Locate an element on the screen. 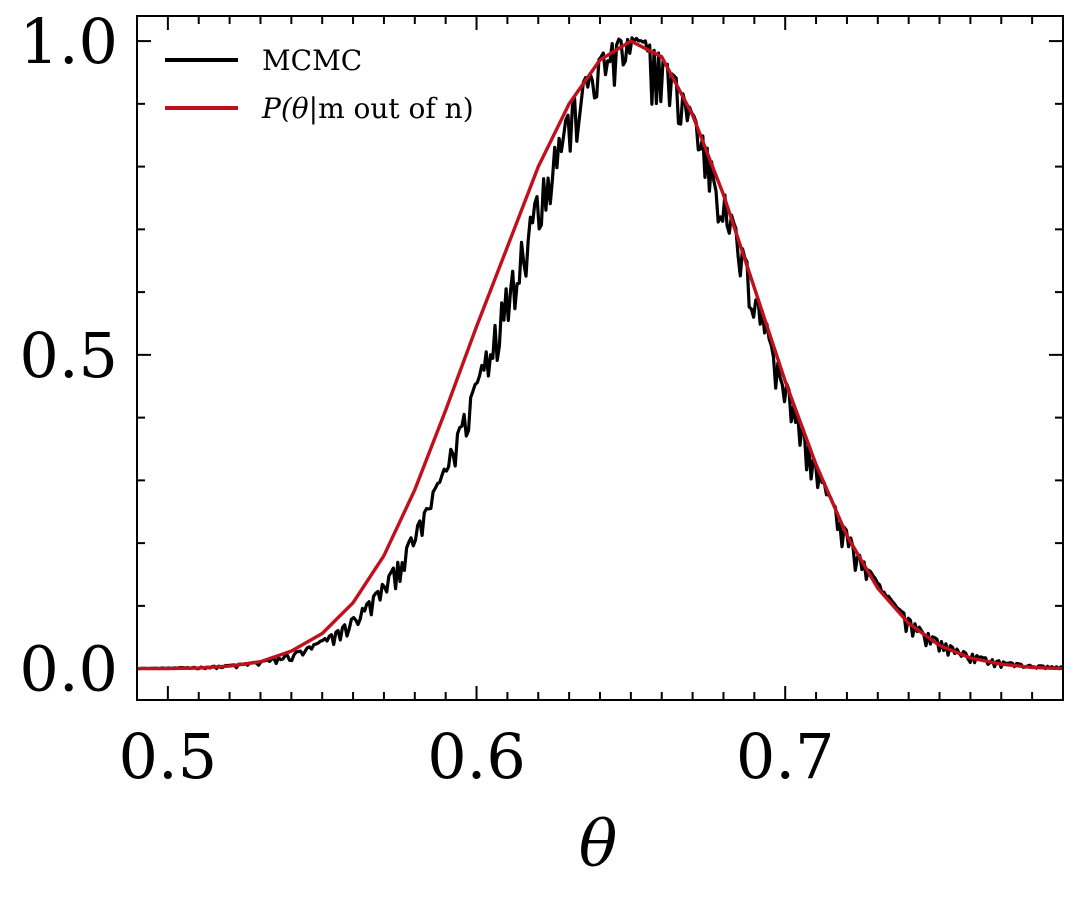 The image size is (1080, 899). legend-label-posterior-suffix: m out of n) is located at coordinates (396, 108).